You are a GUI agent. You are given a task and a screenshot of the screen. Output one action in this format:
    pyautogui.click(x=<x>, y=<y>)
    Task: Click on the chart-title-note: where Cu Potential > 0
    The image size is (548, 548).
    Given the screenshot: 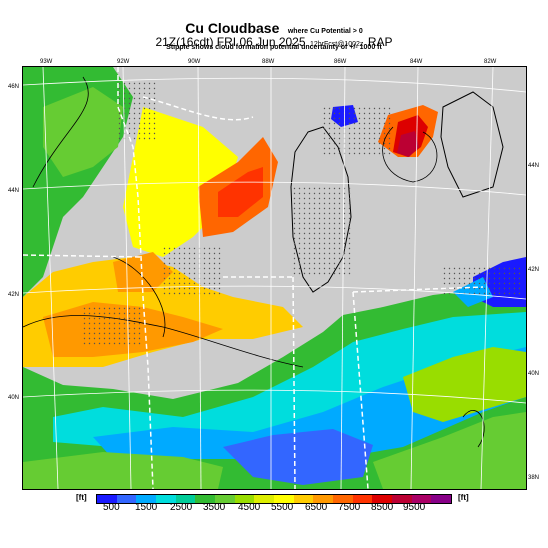 What is the action you would take?
    pyautogui.click(x=325, y=31)
    